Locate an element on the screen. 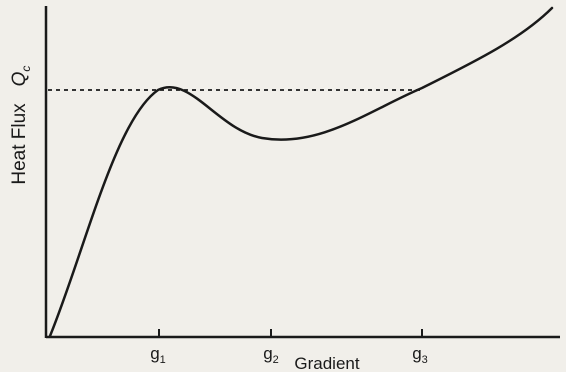 The width and height of the screenshot is (566, 372). tick-label-g3-sub: 3 is located at coordinates (425, 360).